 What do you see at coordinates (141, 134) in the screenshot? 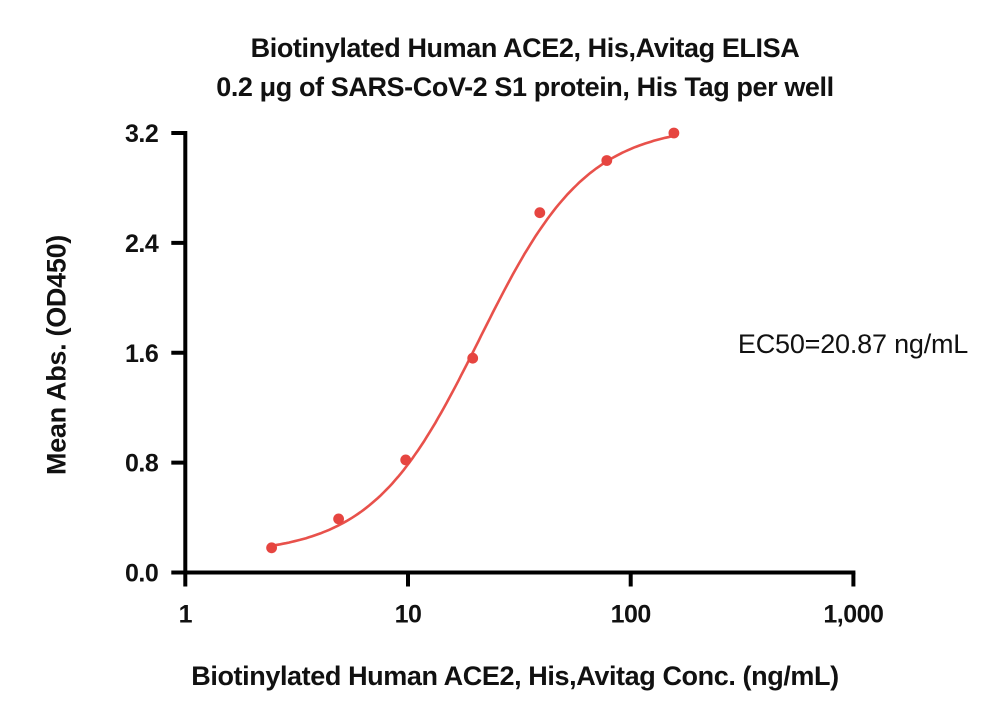
I see `y-tick-label: 3.2` at bounding box center [141, 134].